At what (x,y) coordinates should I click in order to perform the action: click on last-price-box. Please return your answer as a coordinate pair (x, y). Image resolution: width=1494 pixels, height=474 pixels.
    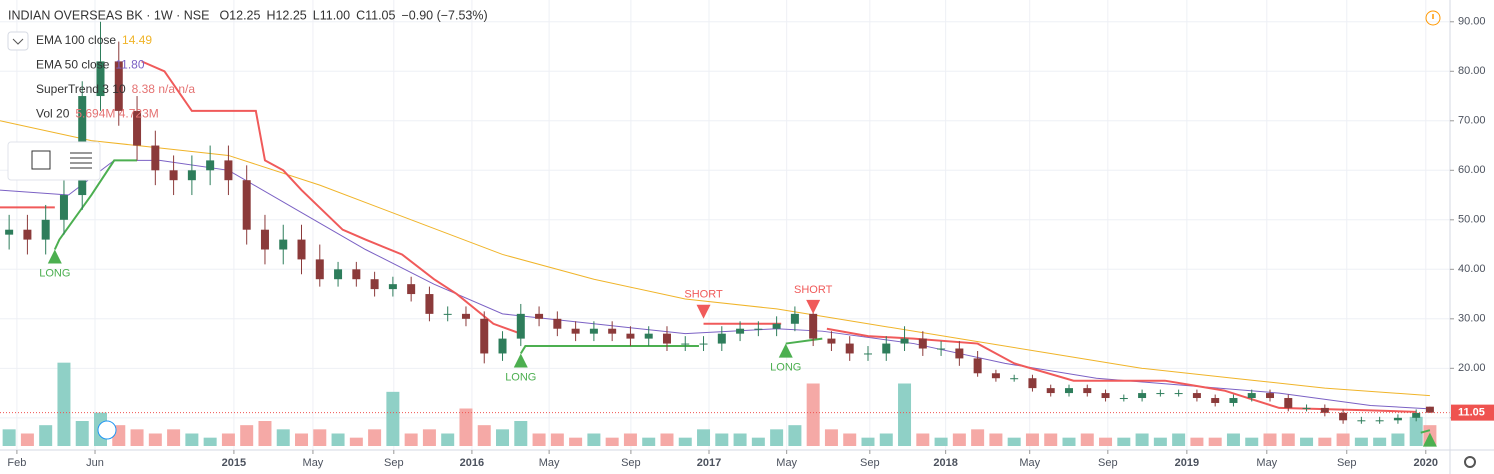
    Looking at the image, I should click on (1472, 412).